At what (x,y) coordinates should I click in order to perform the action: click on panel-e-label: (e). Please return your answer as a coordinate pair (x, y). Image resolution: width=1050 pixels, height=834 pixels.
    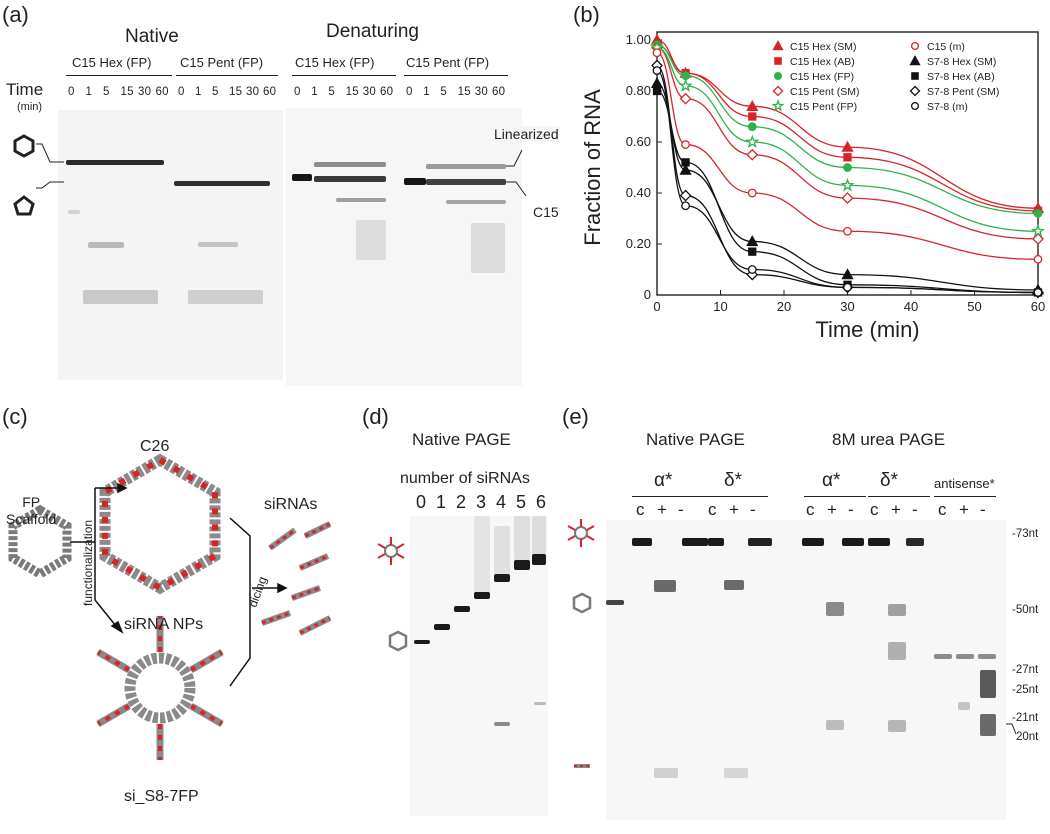
    Looking at the image, I should click on (575, 416).